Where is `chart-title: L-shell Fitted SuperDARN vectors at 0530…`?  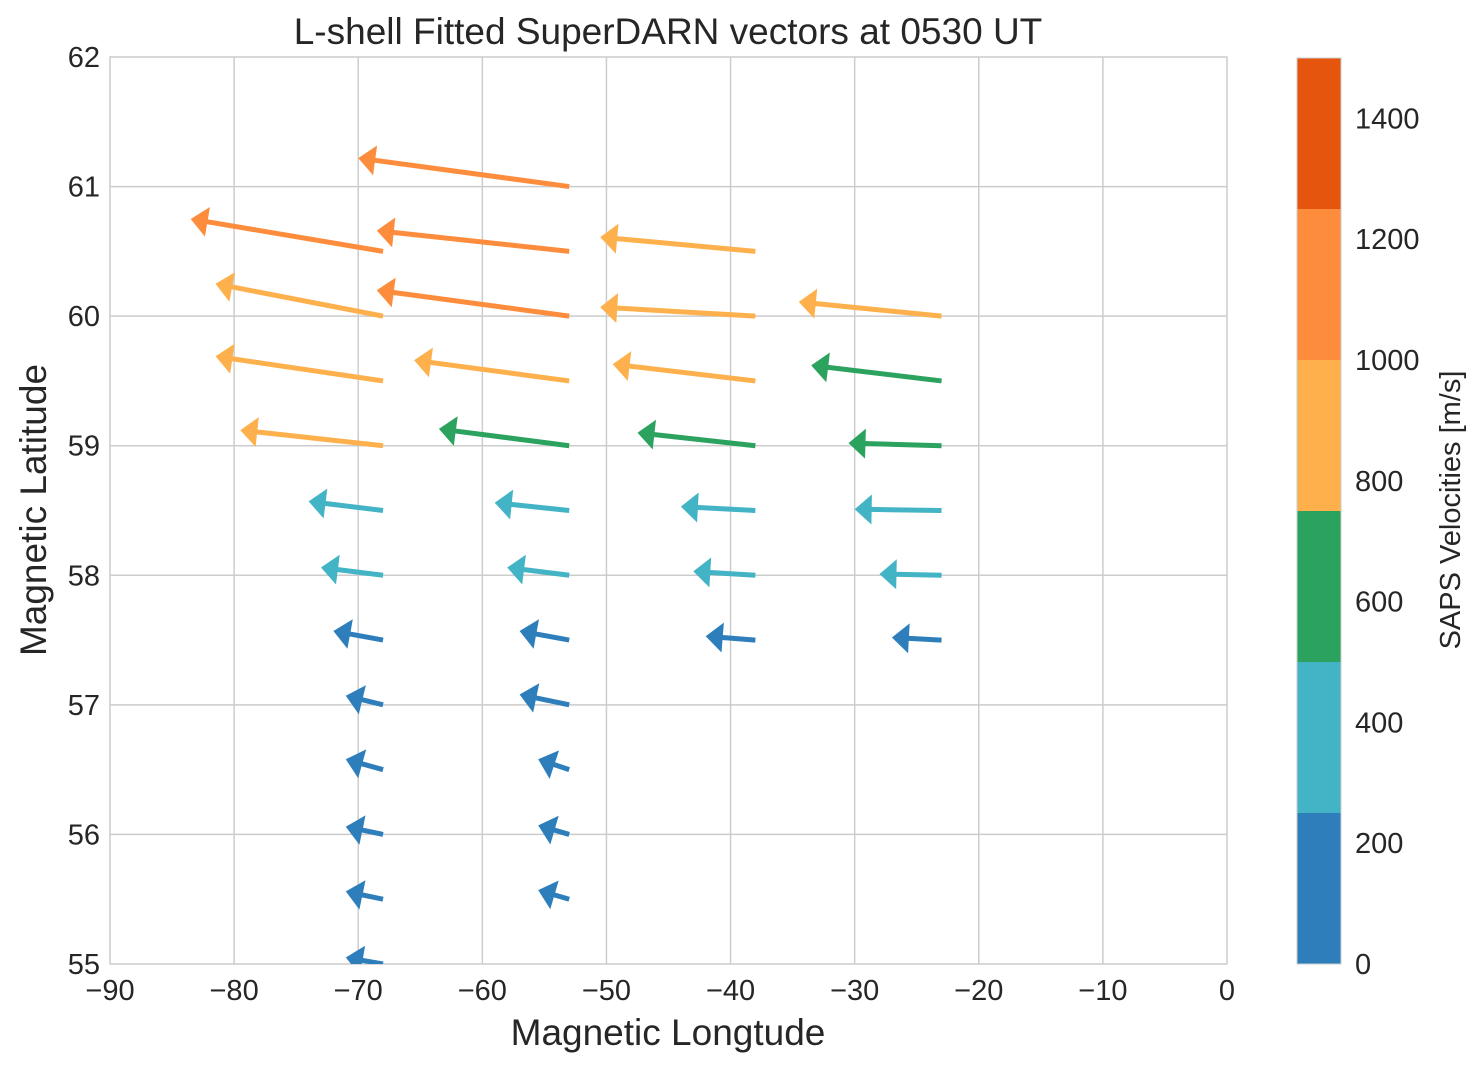 chart-title: L-shell Fitted SuperDARN vectors at 0530… is located at coordinates (668, 31).